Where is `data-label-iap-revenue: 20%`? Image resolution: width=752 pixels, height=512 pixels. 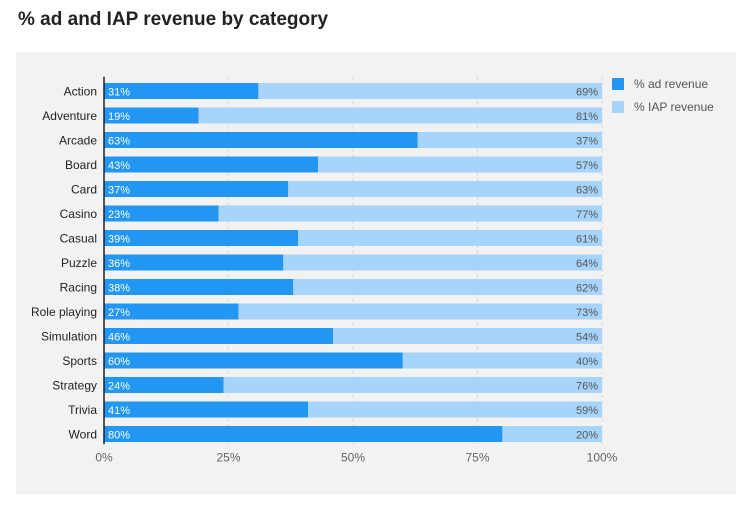 data-label-iap-revenue: 20% is located at coordinates (587, 436).